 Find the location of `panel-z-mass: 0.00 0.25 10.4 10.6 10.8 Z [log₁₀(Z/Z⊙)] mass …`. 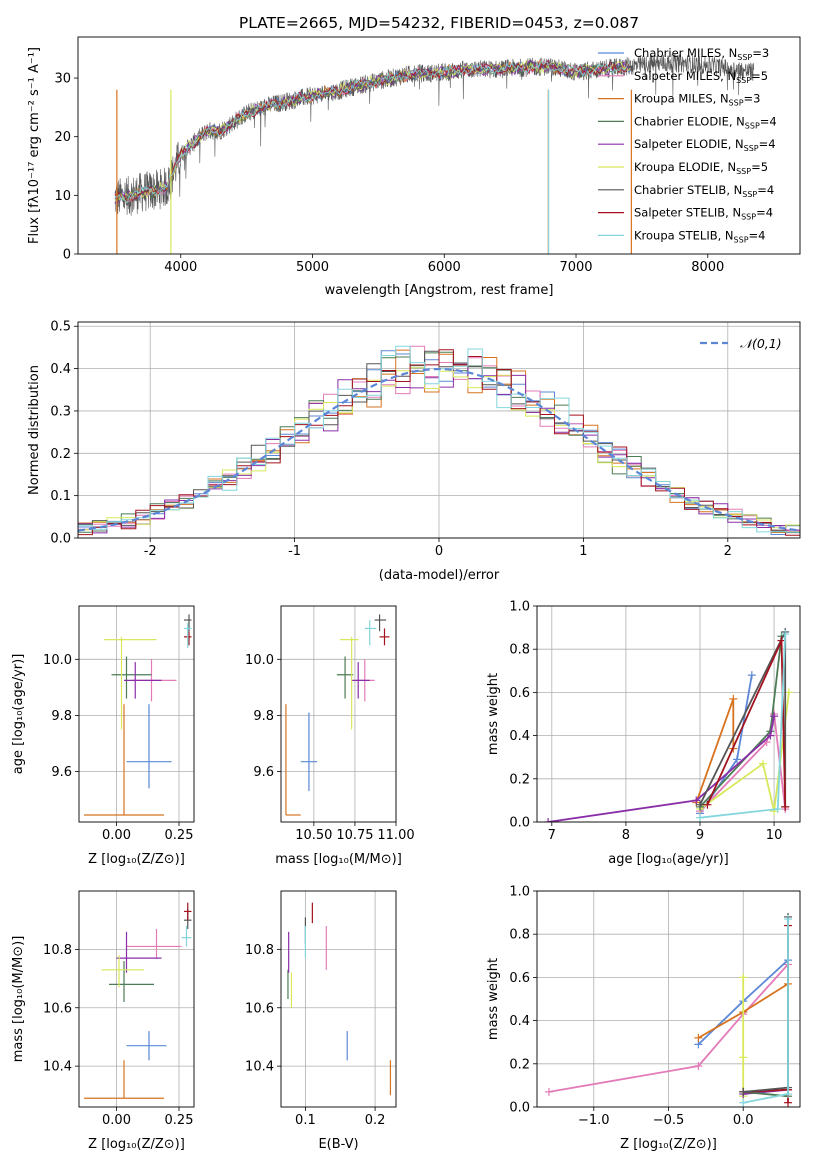

panel-z-mass: 0.00 0.25 10.4 10.6 10.8 Z [log₁₀(Z/Z⊙)] mass … is located at coordinates (103, 1021).